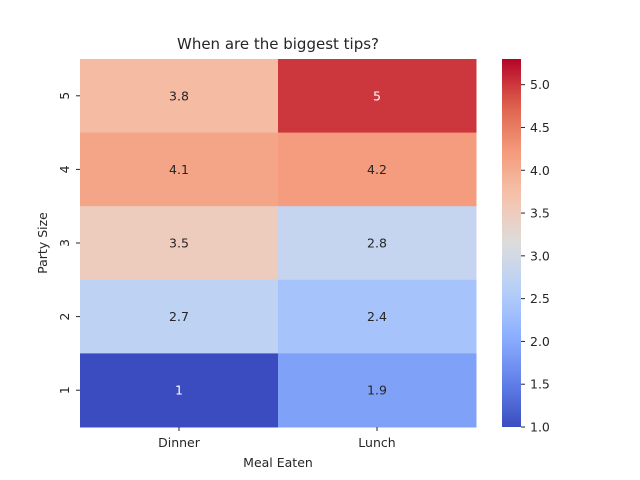  I want to click on colorbar-tick-label: 4.5, so click(540, 127).